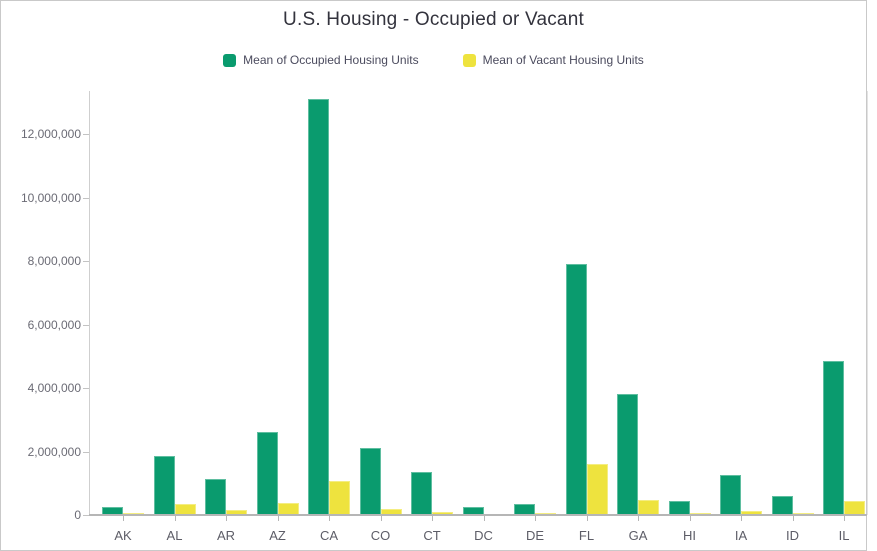  What do you see at coordinates (54, 261) in the screenshot?
I see `y-axis-label: 8,000,000` at bounding box center [54, 261].